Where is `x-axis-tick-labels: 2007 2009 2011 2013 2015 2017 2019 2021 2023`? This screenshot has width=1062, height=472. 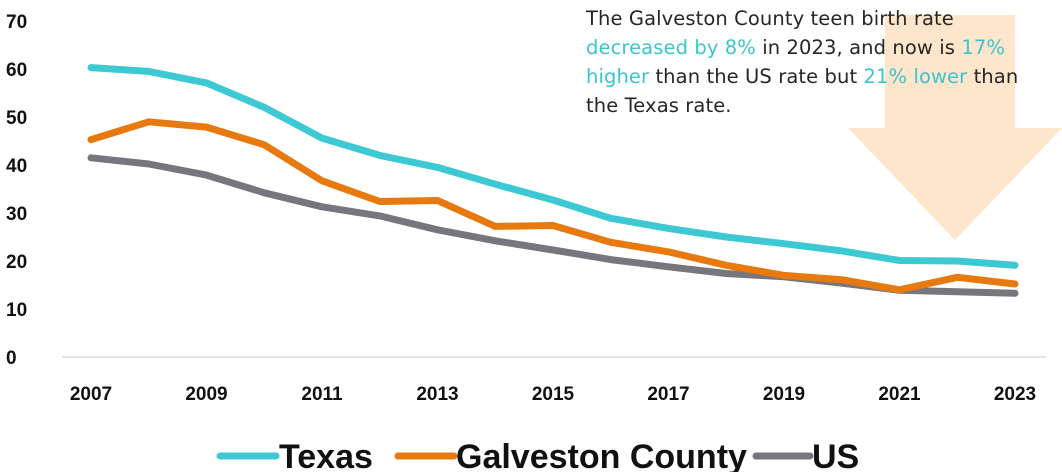
x-axis-tick-labels: 2007 2009 2011 2013 2015 2017 2019 2021 2023 is located at coordinates (553, 394).